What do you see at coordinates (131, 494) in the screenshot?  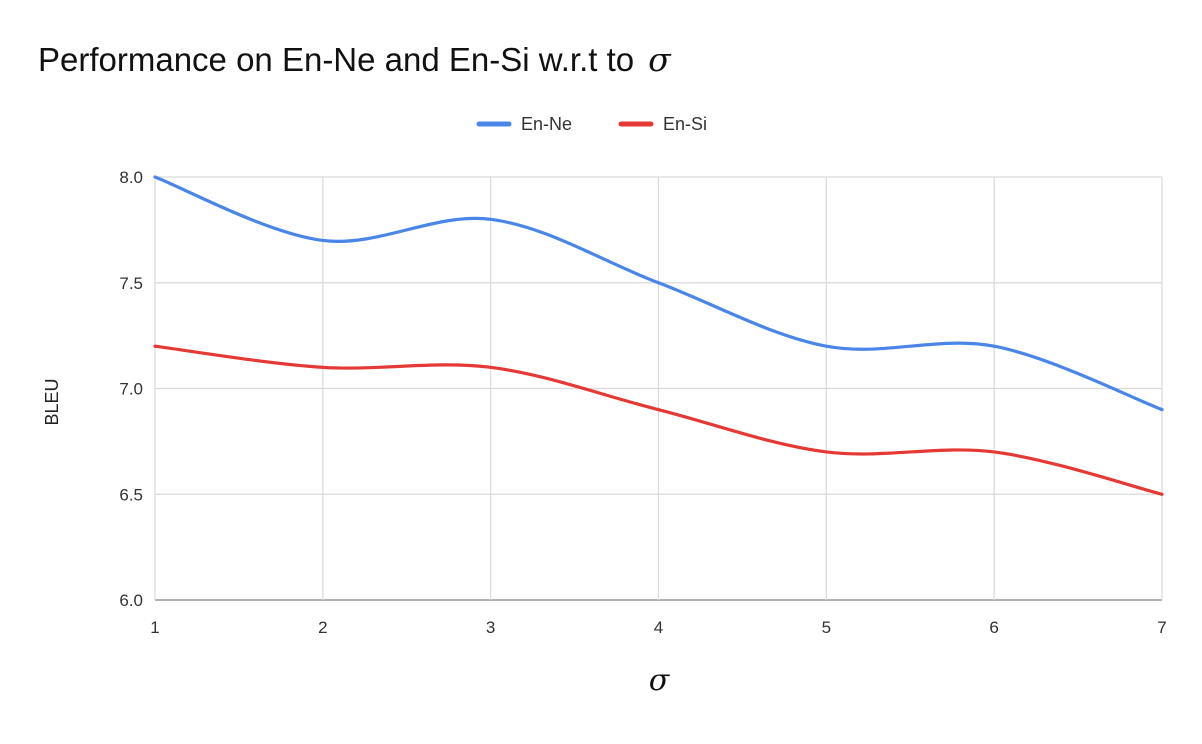 I see `y-tick-label: 6.5` at bounding box center [131, 494].